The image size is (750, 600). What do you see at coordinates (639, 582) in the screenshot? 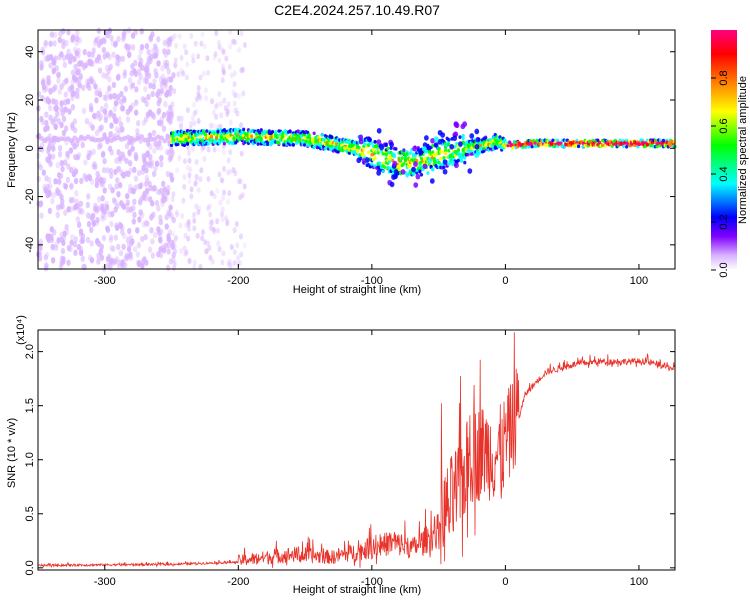
I see `x-tick-label: 100` at bounding box center [639, 582].